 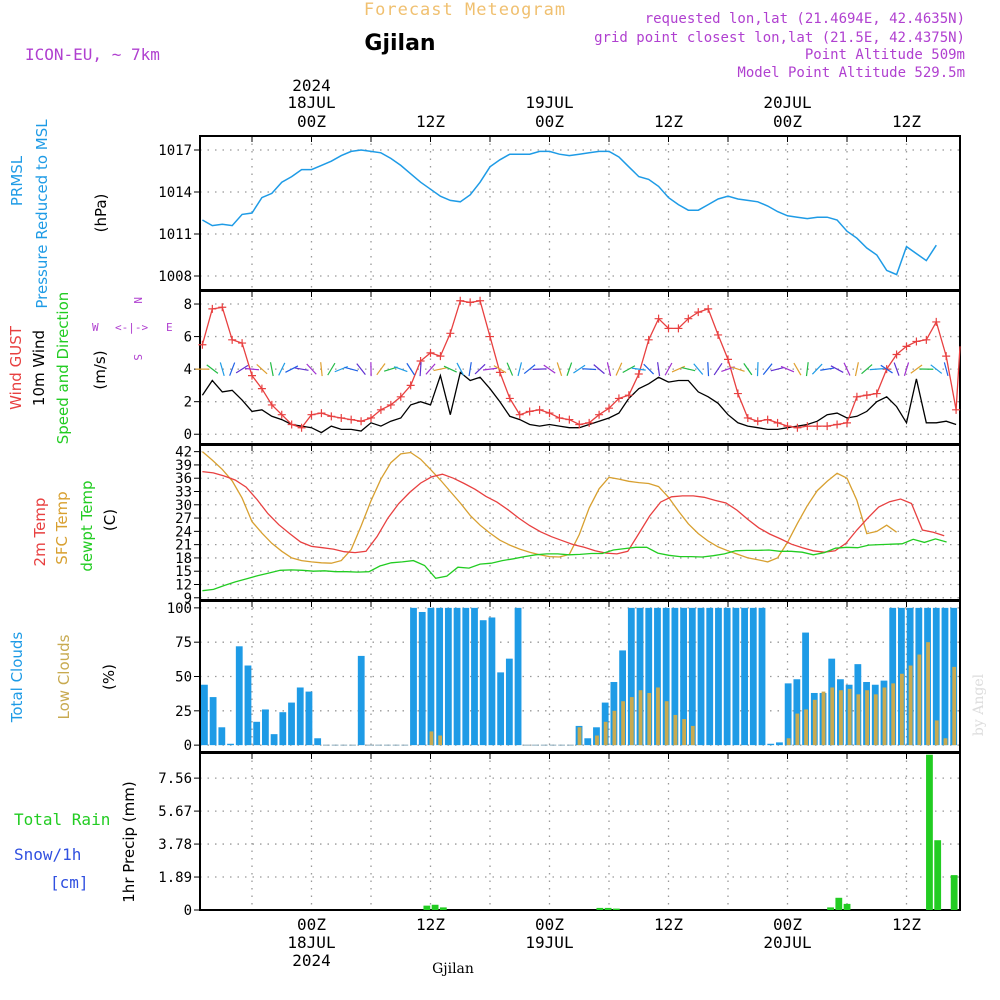 I want to click on y-tick-label: 25, so click(x=183, y=712).